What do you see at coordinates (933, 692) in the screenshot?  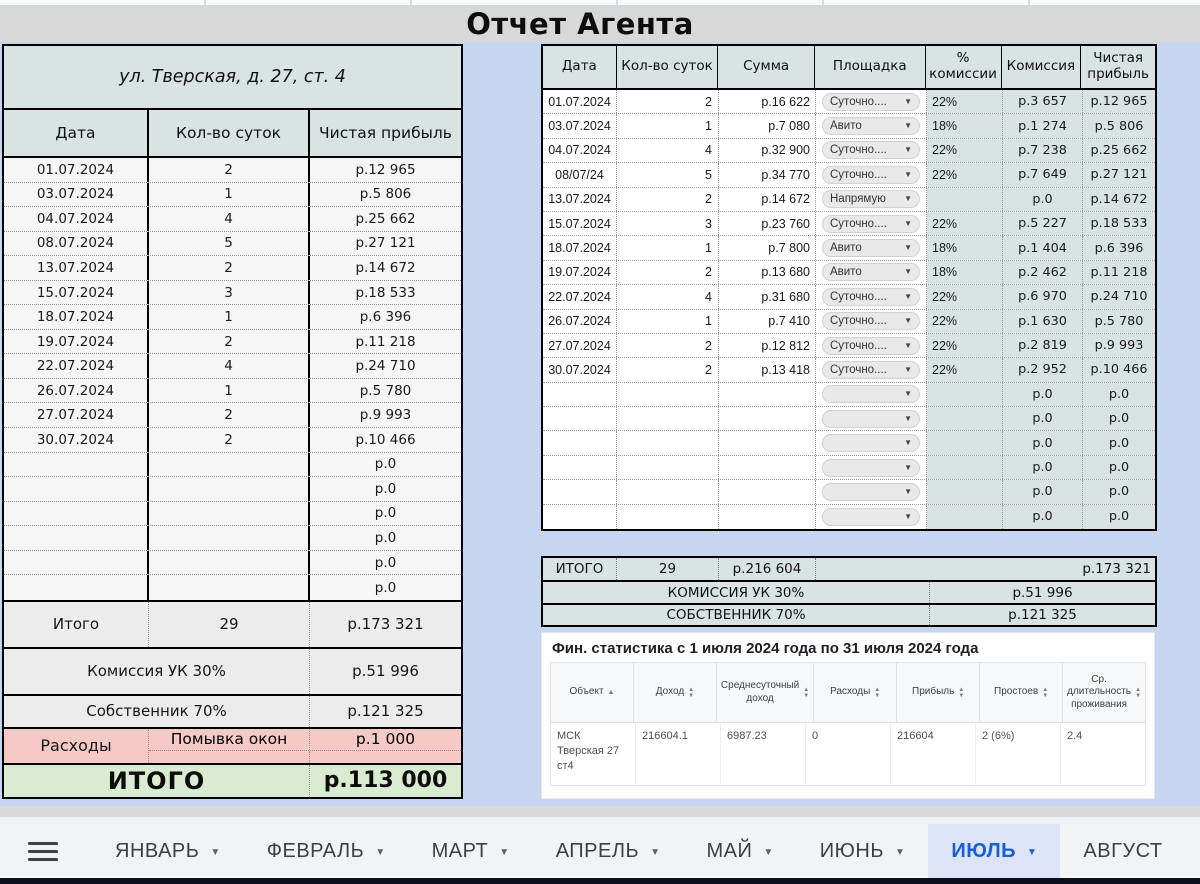 I see `fin-column-label: Прибыль` at bounding box center [933, 692].